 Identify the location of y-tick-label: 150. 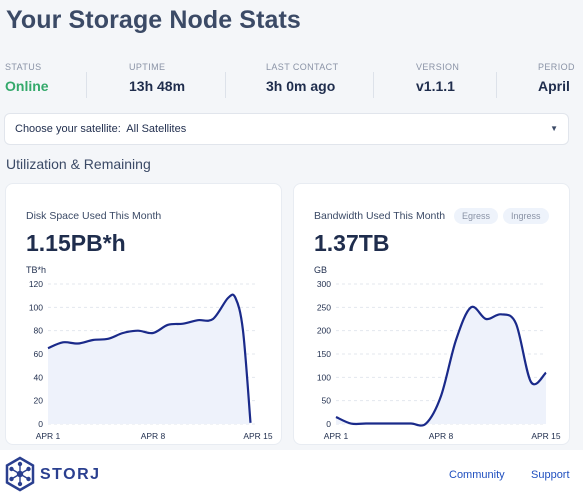
(324, 354).